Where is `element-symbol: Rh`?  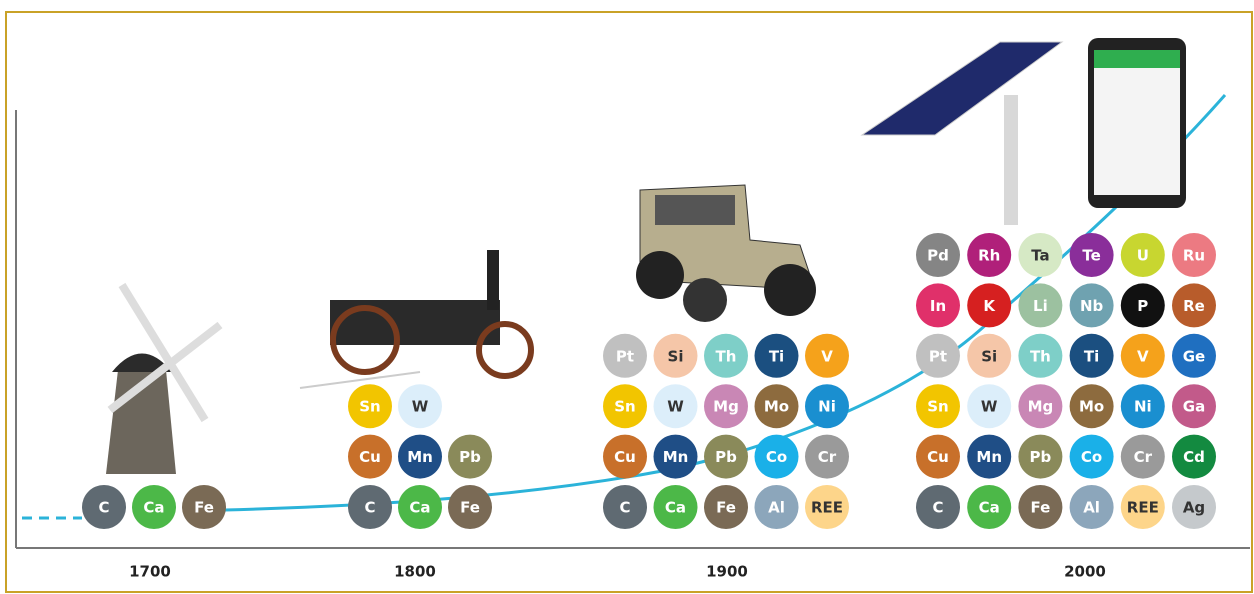 element-symbol: Rh is located at coordinates (989, 256).